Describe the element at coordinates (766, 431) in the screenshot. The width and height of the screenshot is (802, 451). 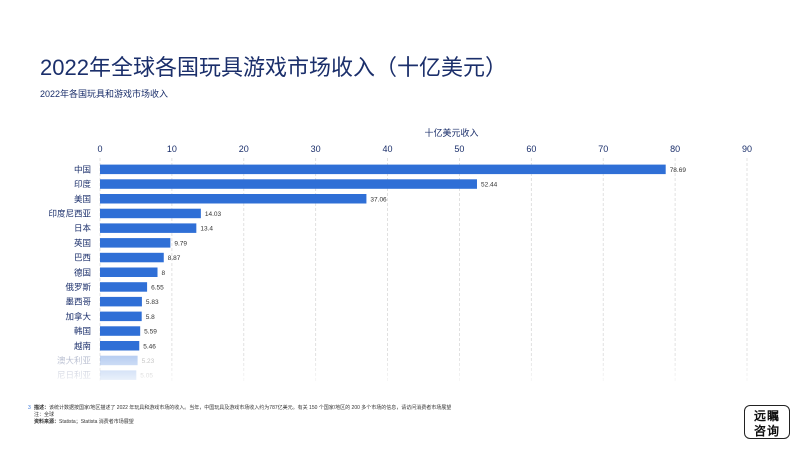
I see `logo-line-2: 咨询` at that location.